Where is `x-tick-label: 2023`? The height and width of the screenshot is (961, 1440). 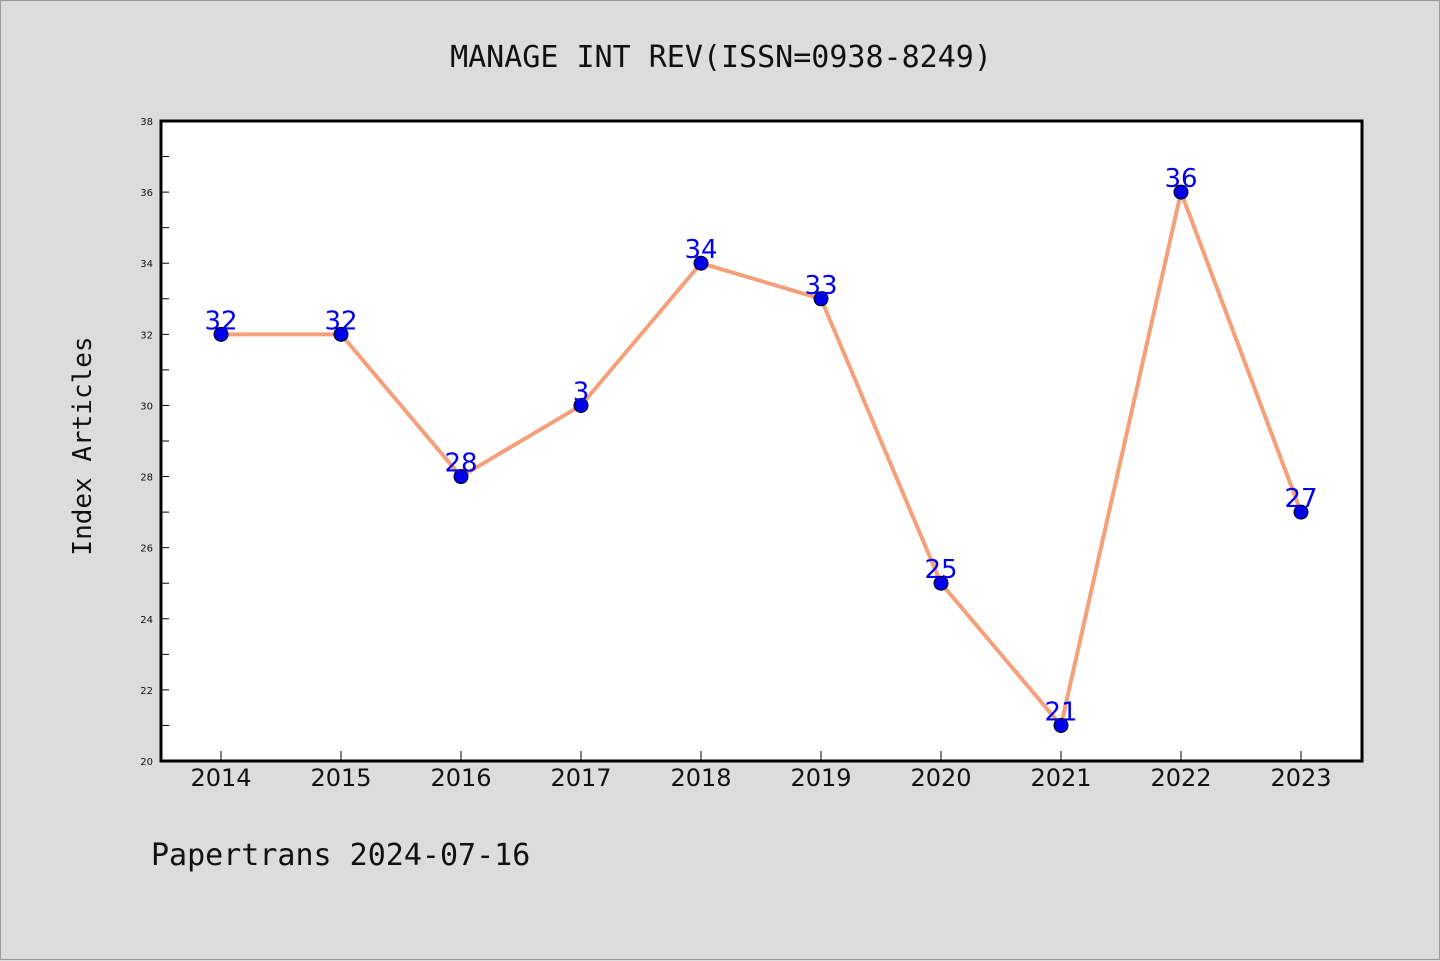 x-tick-label: 2023 is located at coordinates (1300, 778).